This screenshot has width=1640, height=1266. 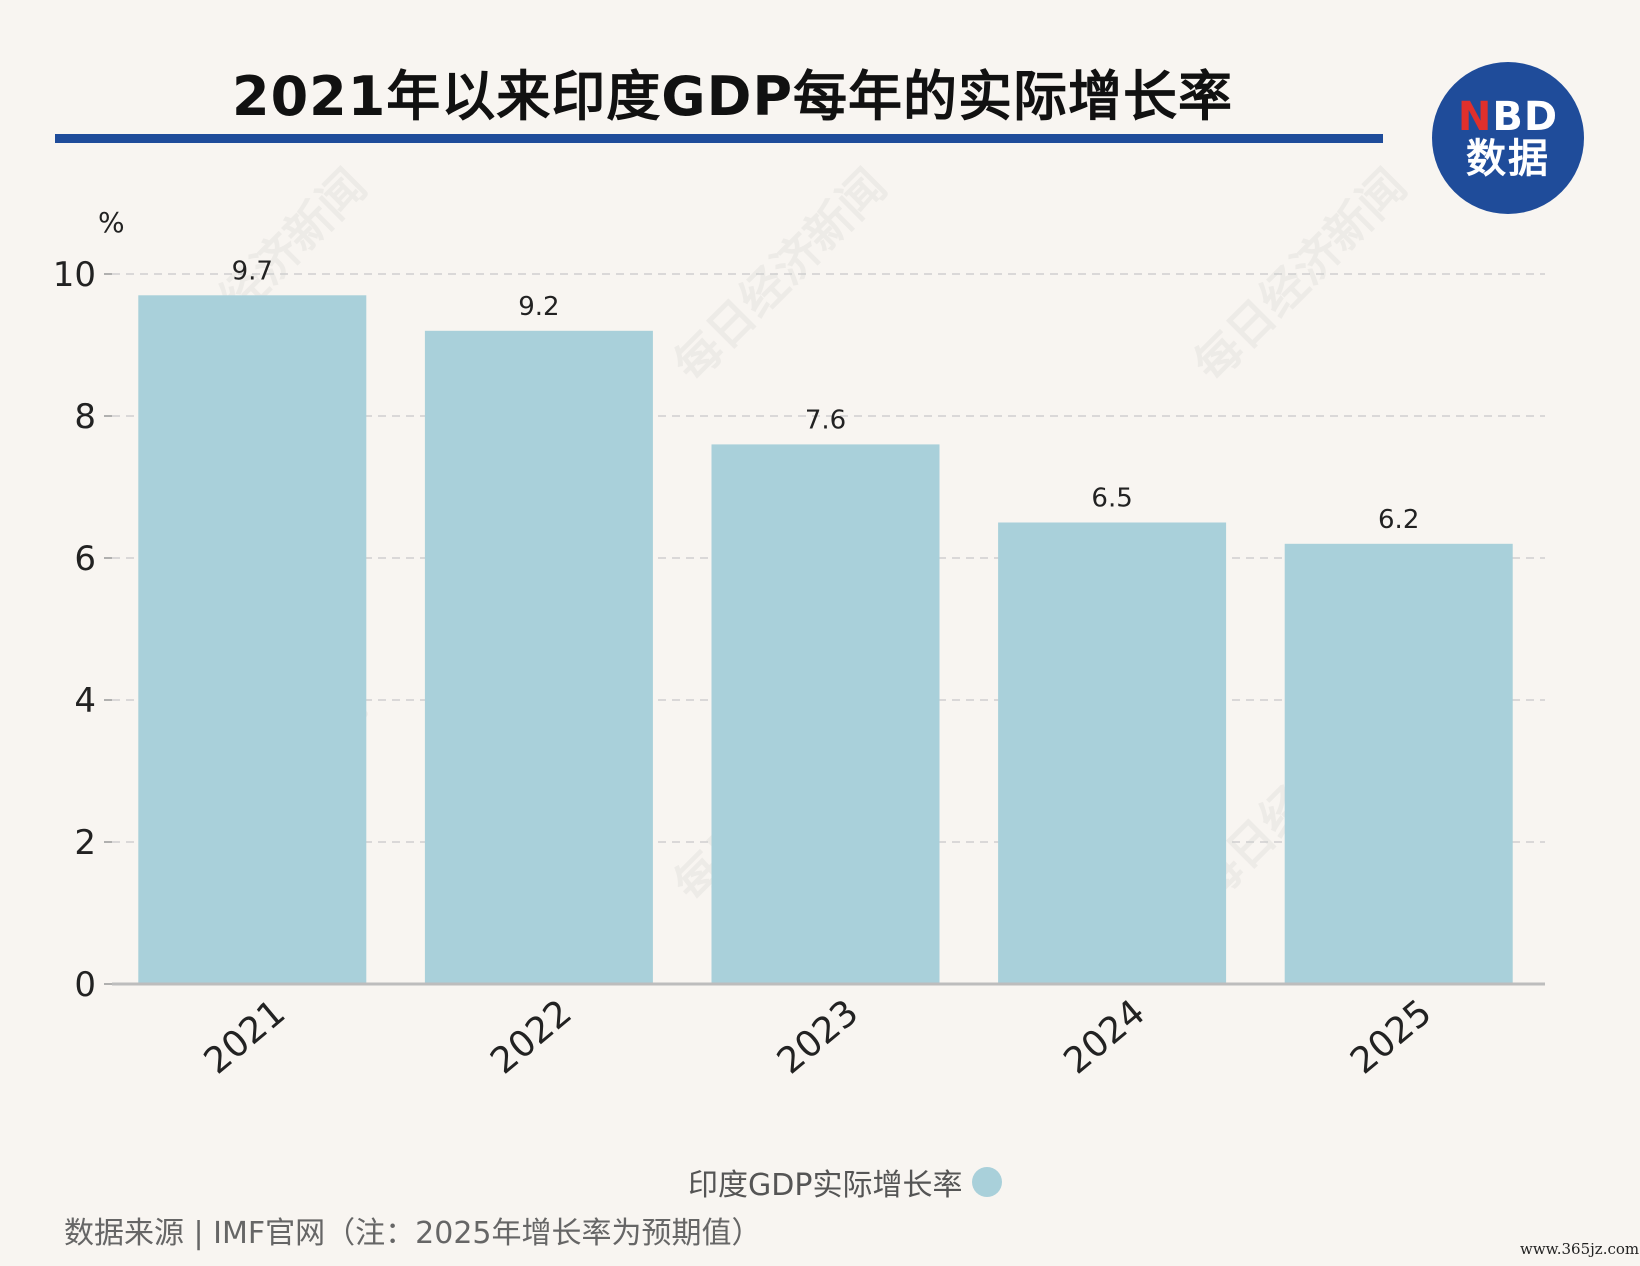 I want to click on data-label: 9.2, so click(x=538, y=307).